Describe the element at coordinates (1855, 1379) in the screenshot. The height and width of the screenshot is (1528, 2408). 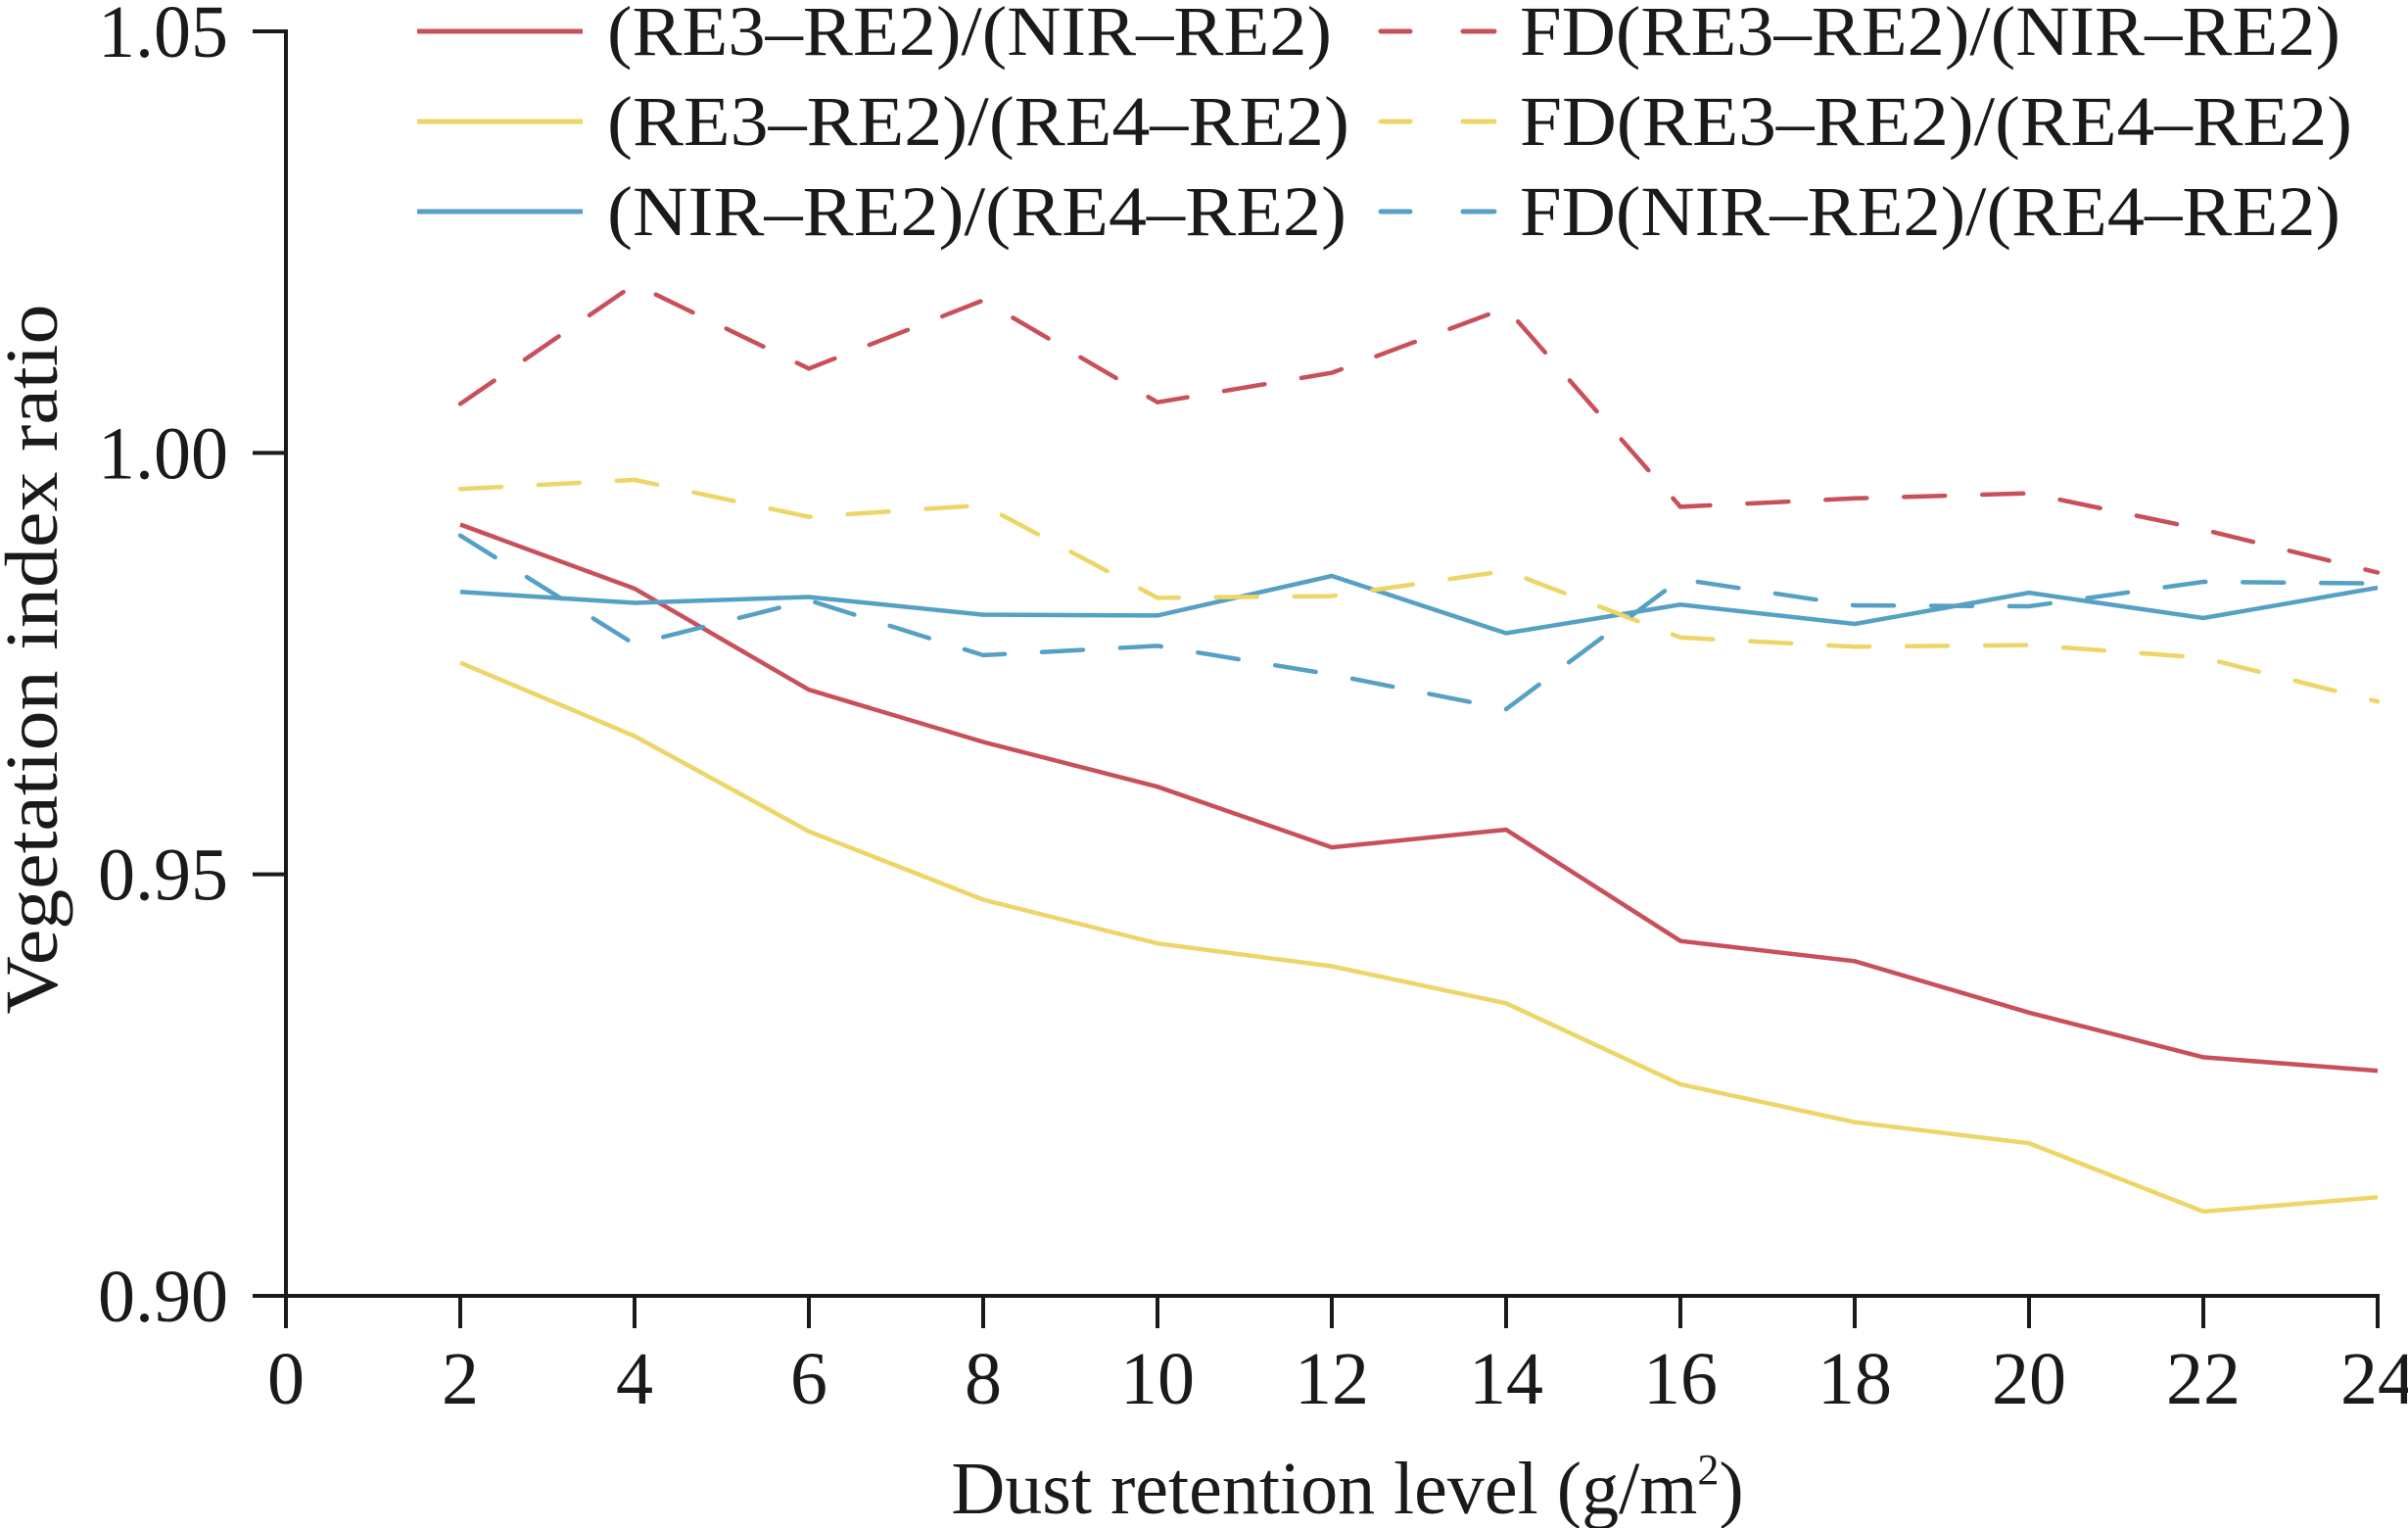
I see `x-tick-label: 18` at that location.